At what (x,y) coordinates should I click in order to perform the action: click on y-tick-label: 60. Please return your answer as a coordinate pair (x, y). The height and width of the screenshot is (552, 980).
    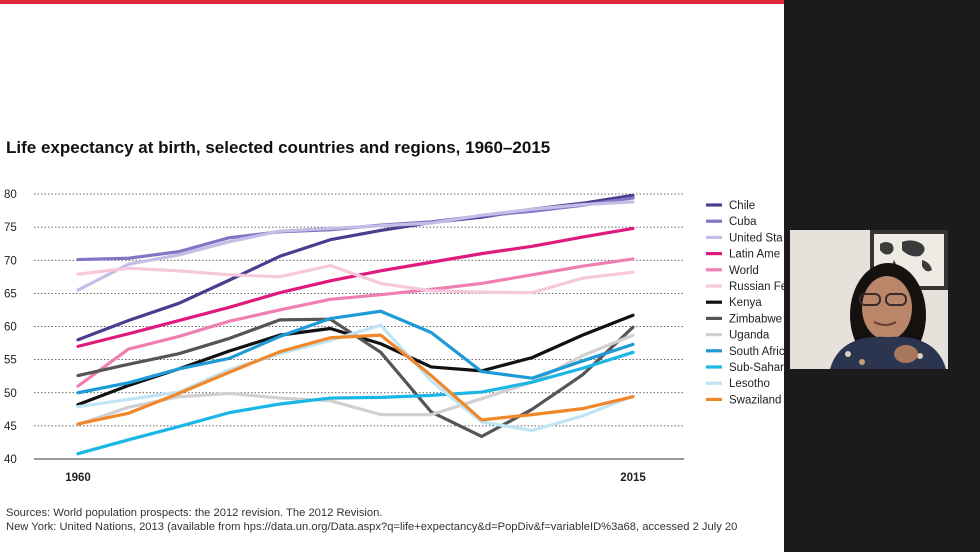
    Looking at the image, I should click on (10, 328).